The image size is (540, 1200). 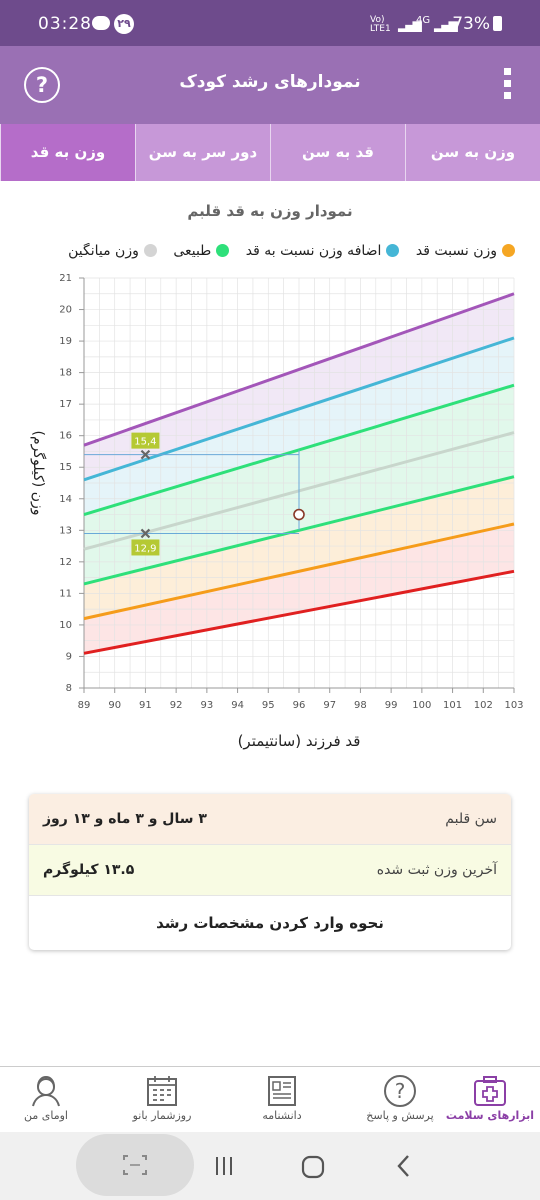 What do you see at coordinates (270, 1166) in the screenshot?
I see `system-navigation-bar` at bounding box center [270, 1166].